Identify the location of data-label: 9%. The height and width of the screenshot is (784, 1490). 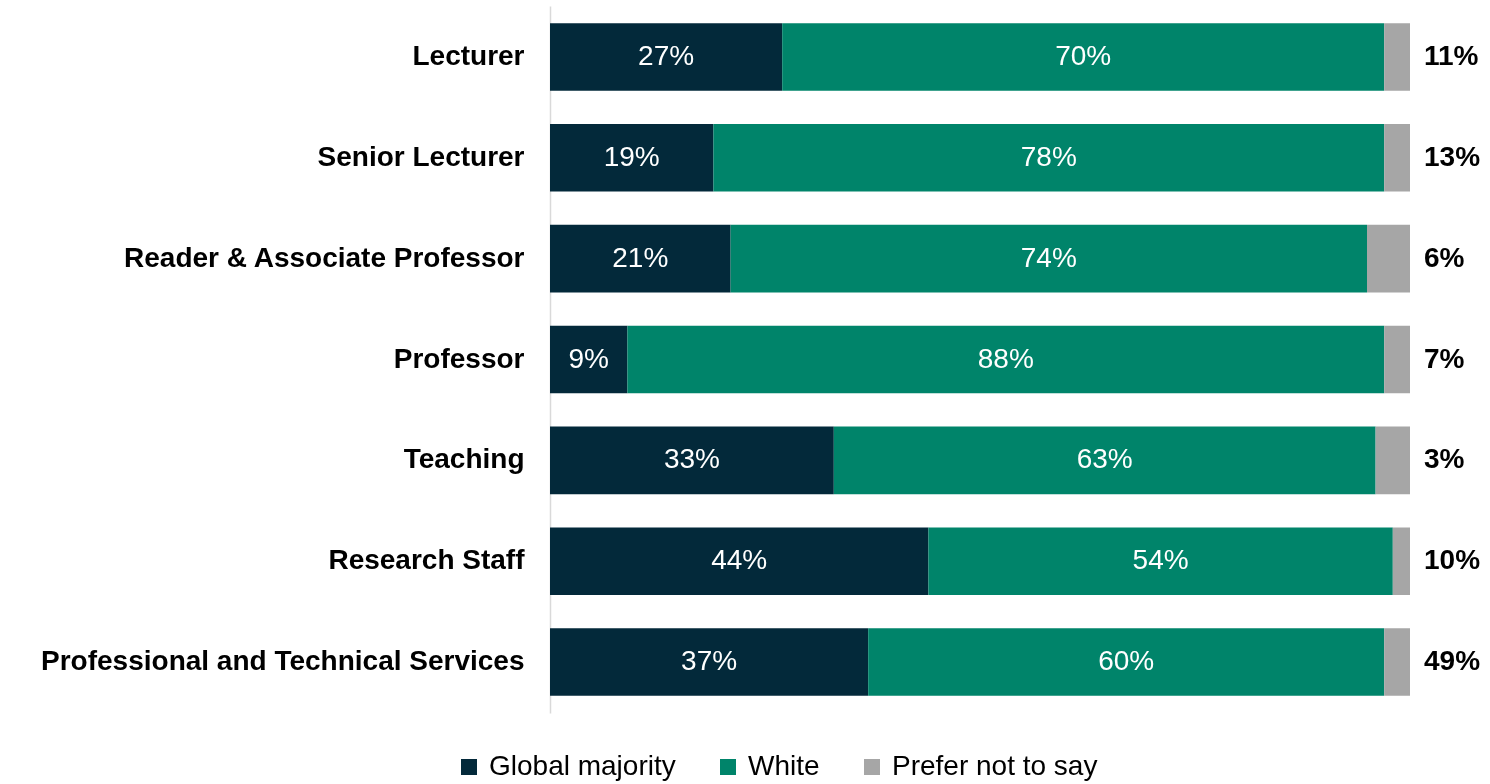
(588, 358).